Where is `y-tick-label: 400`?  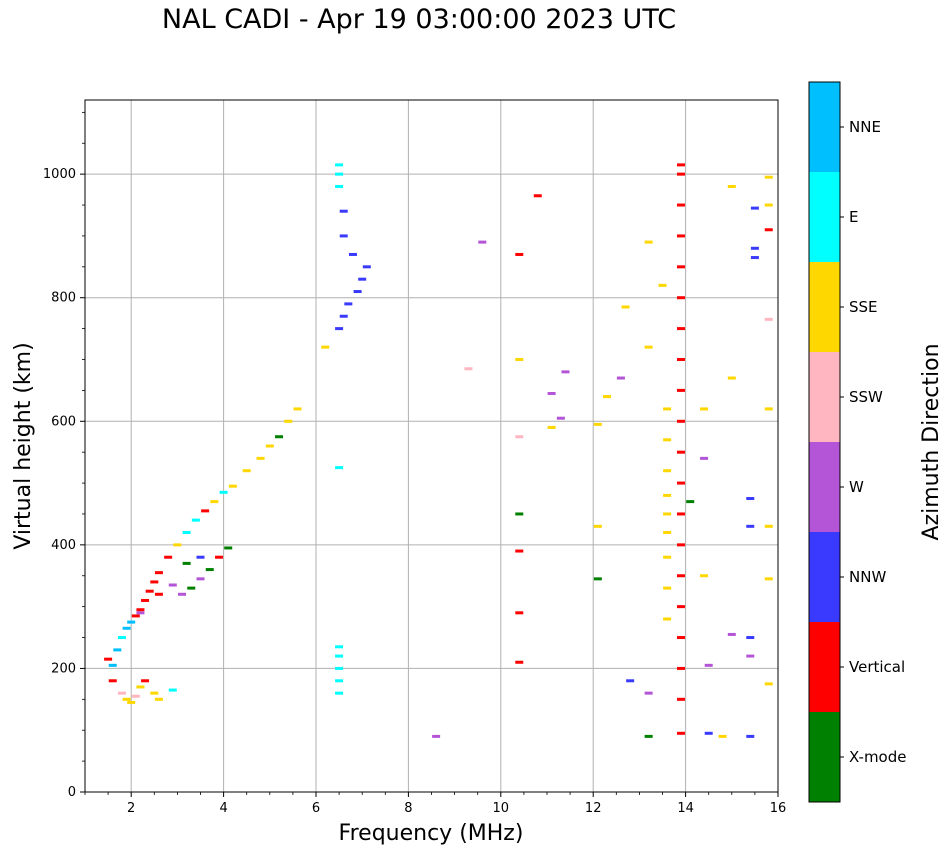 y-tick-label: 400 is located at coordinates (63, 545).